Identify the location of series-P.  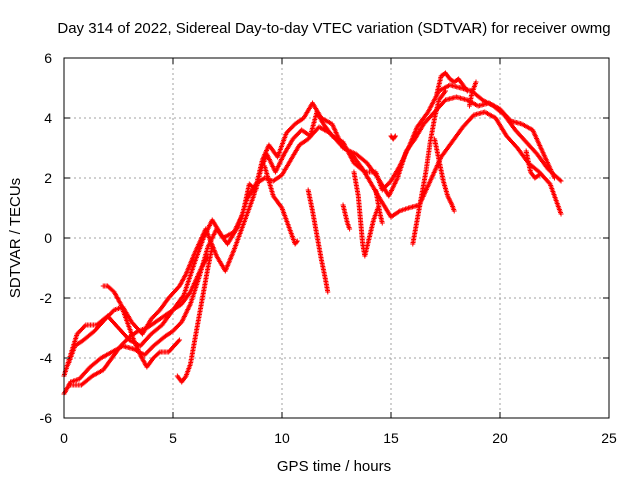
(532, 164).